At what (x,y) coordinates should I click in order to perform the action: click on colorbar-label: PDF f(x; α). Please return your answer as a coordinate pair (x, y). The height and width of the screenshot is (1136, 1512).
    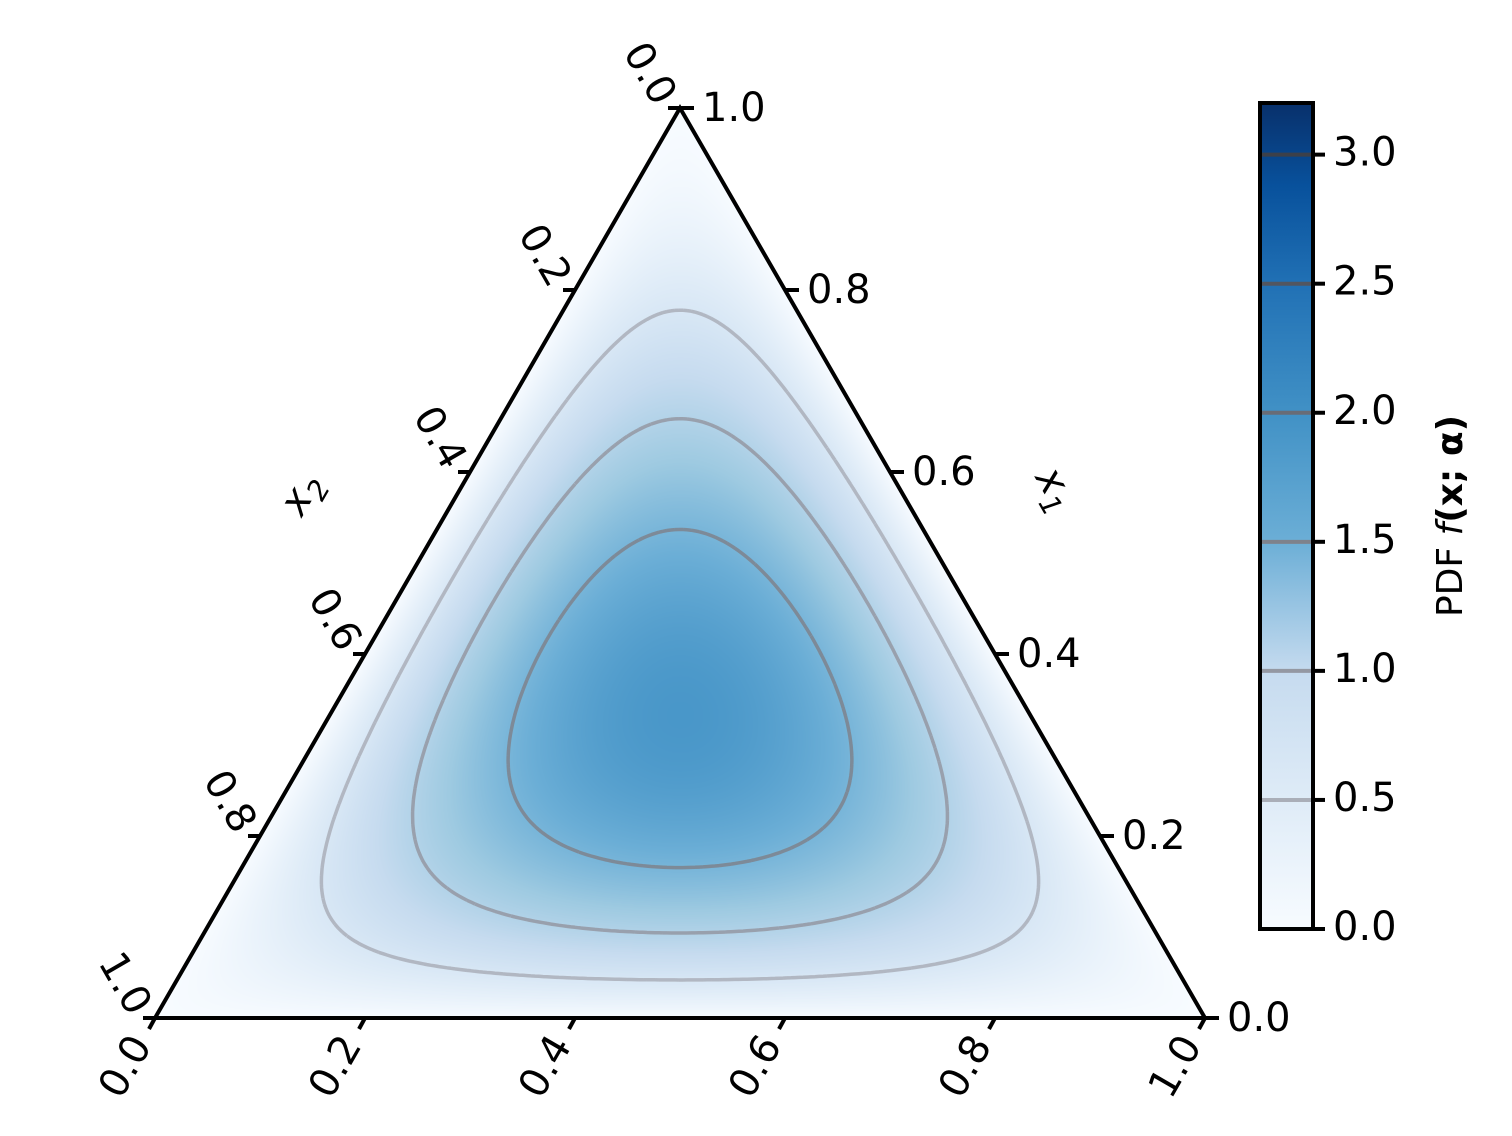
    Looking at the image, I should click on (1450, 516).